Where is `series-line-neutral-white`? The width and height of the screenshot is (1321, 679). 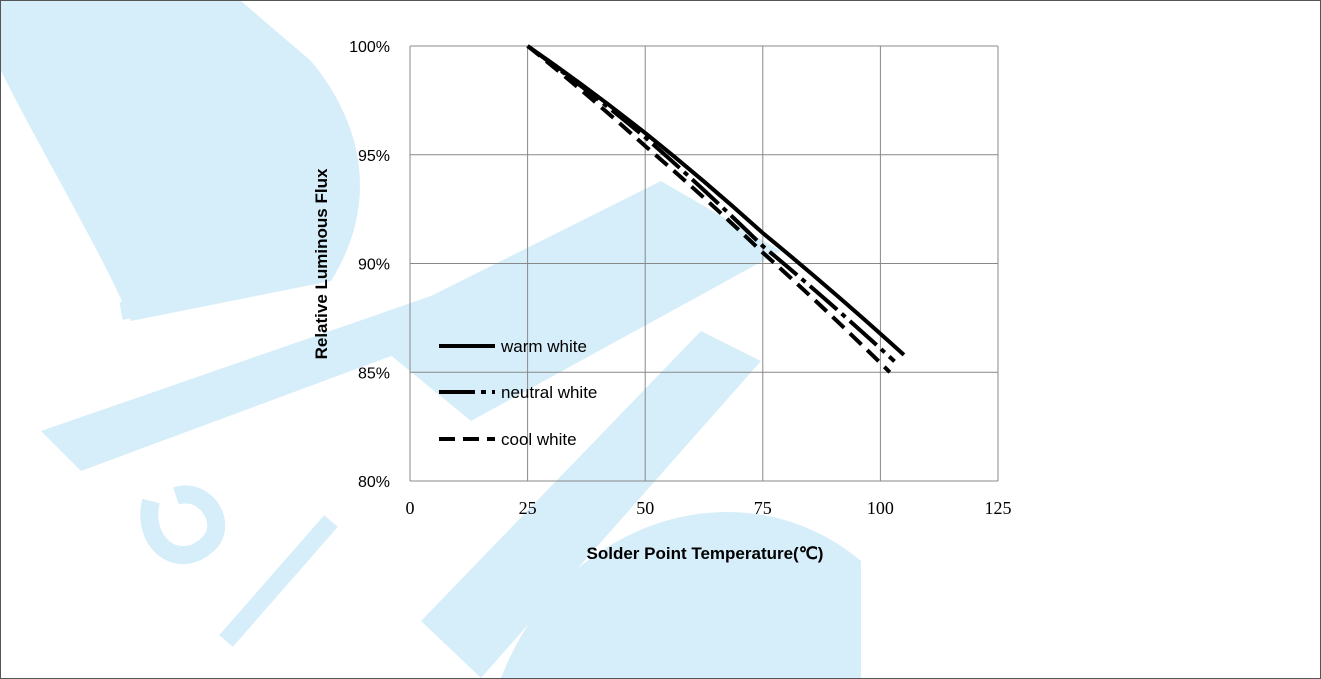 series-line-neutral-white is located at coordinates (711, 203).